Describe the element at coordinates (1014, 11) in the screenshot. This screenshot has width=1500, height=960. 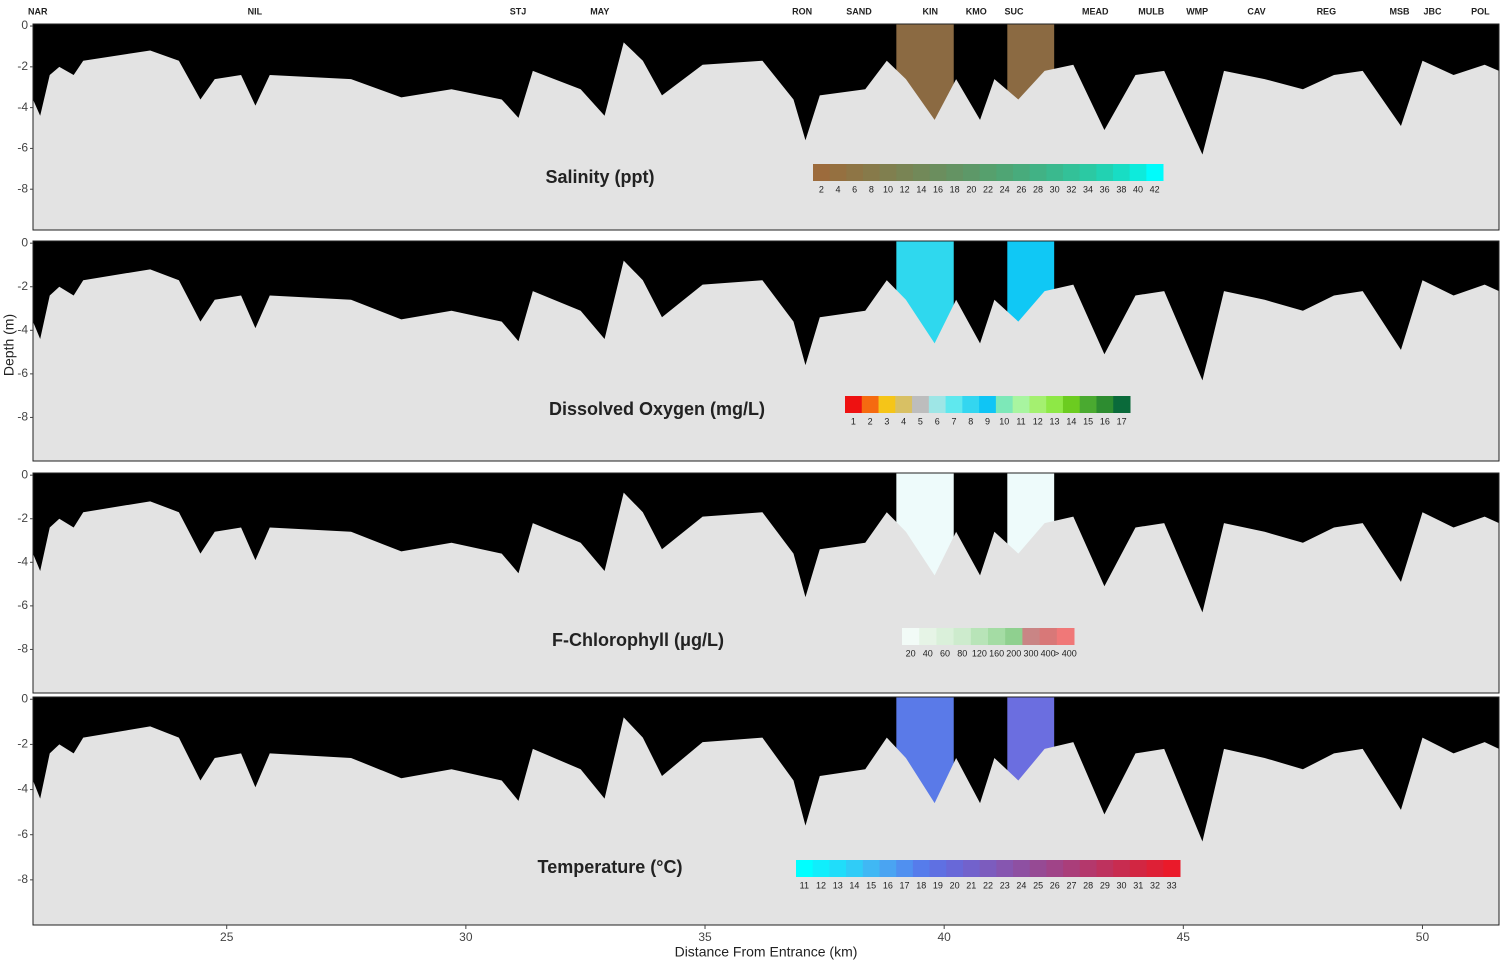
I see `station-label: SUC` at that location.